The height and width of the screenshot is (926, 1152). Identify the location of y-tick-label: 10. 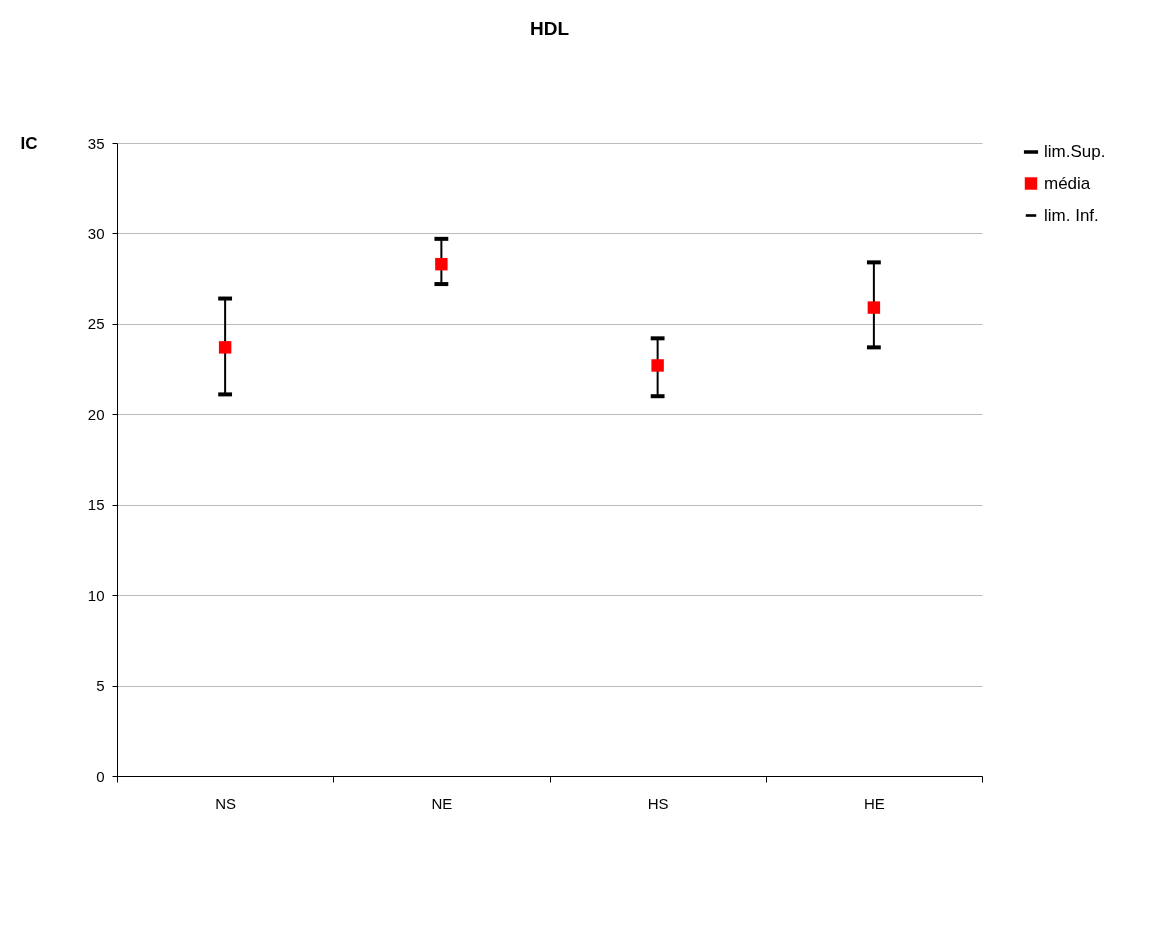
(96, 595).